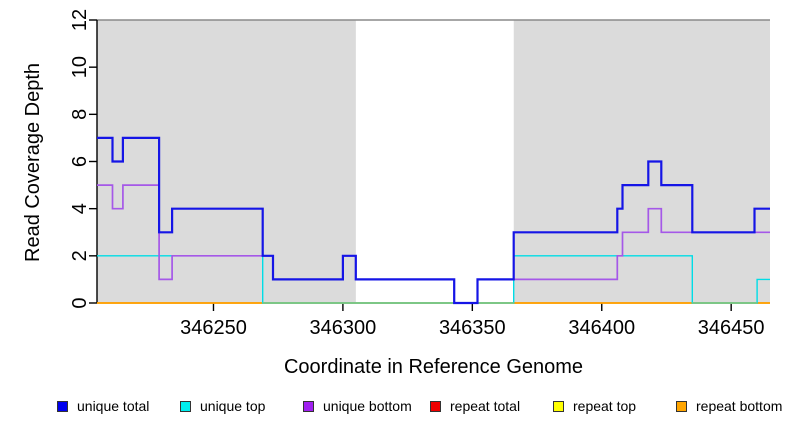 This screenshot has height=432, width=792. I want to click on legend-swatch-repeat-total, so click(435, 406).